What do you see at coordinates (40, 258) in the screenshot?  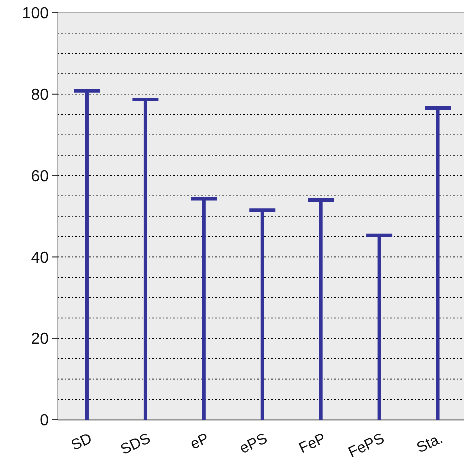 I see `y-tick-label: 40` at bounding box center [40, 258].